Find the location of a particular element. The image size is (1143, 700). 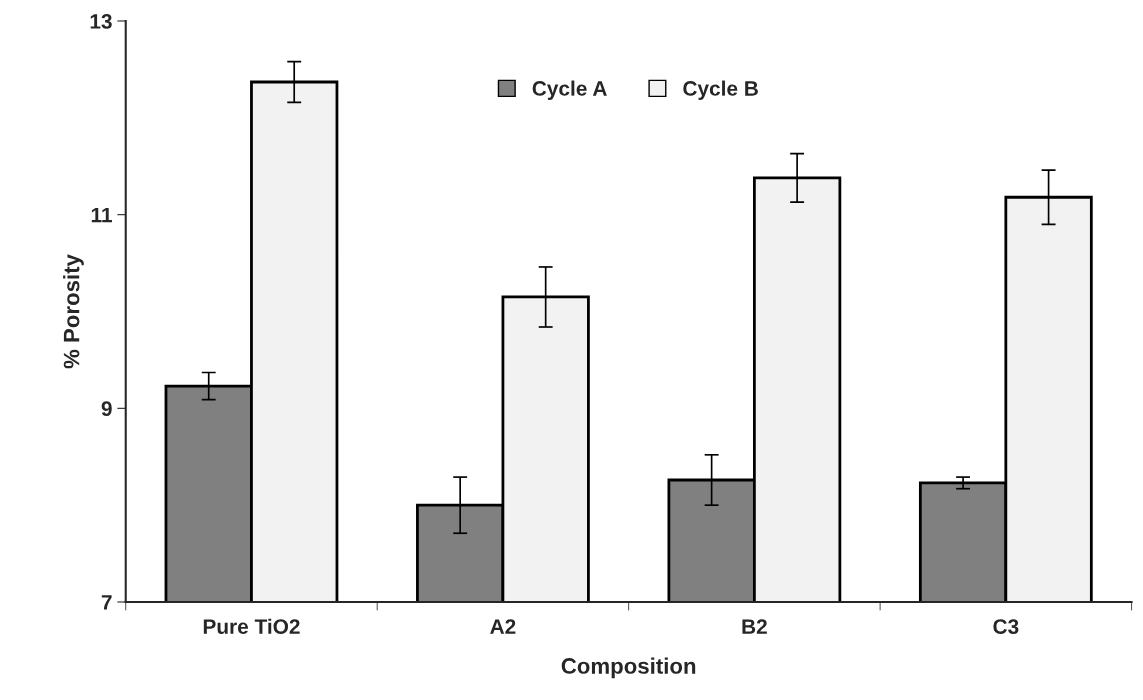

x-tick-label: B2 is located at coordinates (754, 626).